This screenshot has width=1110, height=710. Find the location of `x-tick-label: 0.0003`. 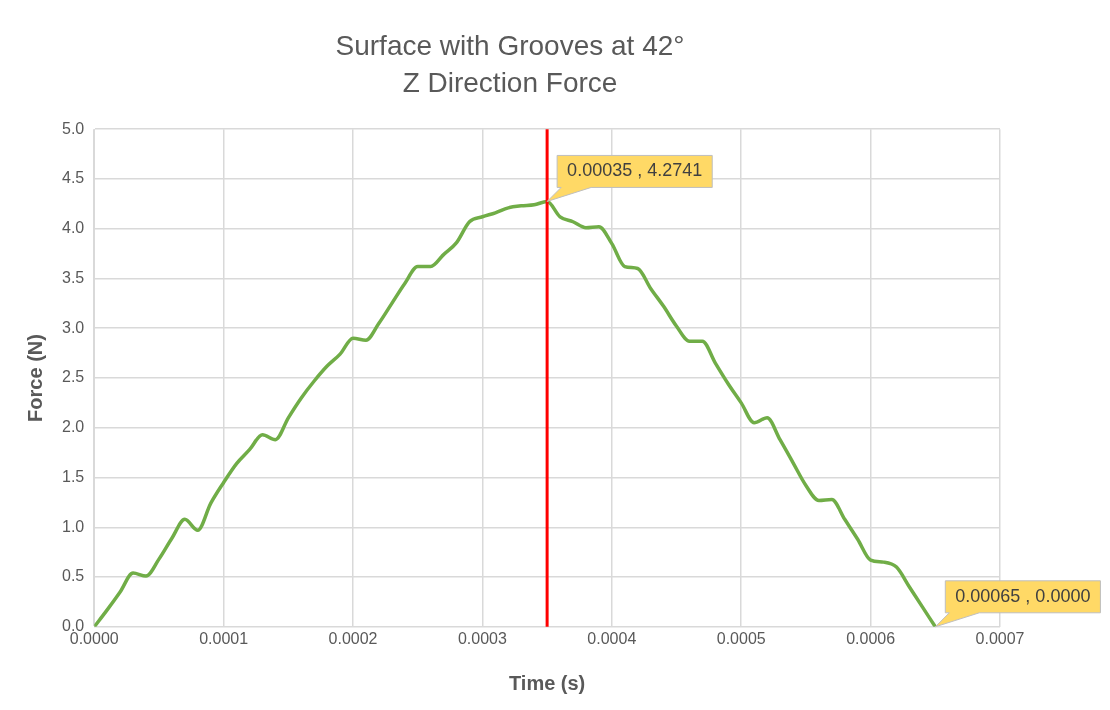

x-tick-label: 0.0003 is located at coordinates (482, 638).